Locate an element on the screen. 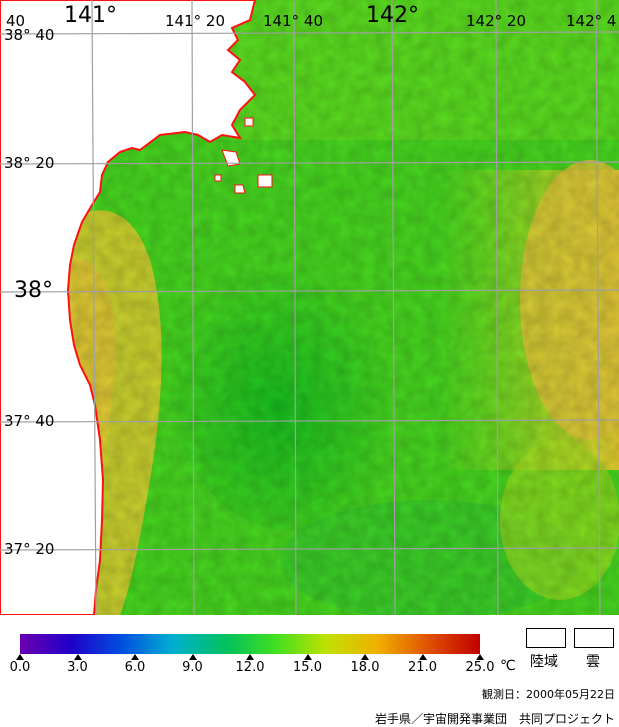 The image size is (619, 727). colorbar-tick-label: 6.0 is located at coordinates (135, 667).